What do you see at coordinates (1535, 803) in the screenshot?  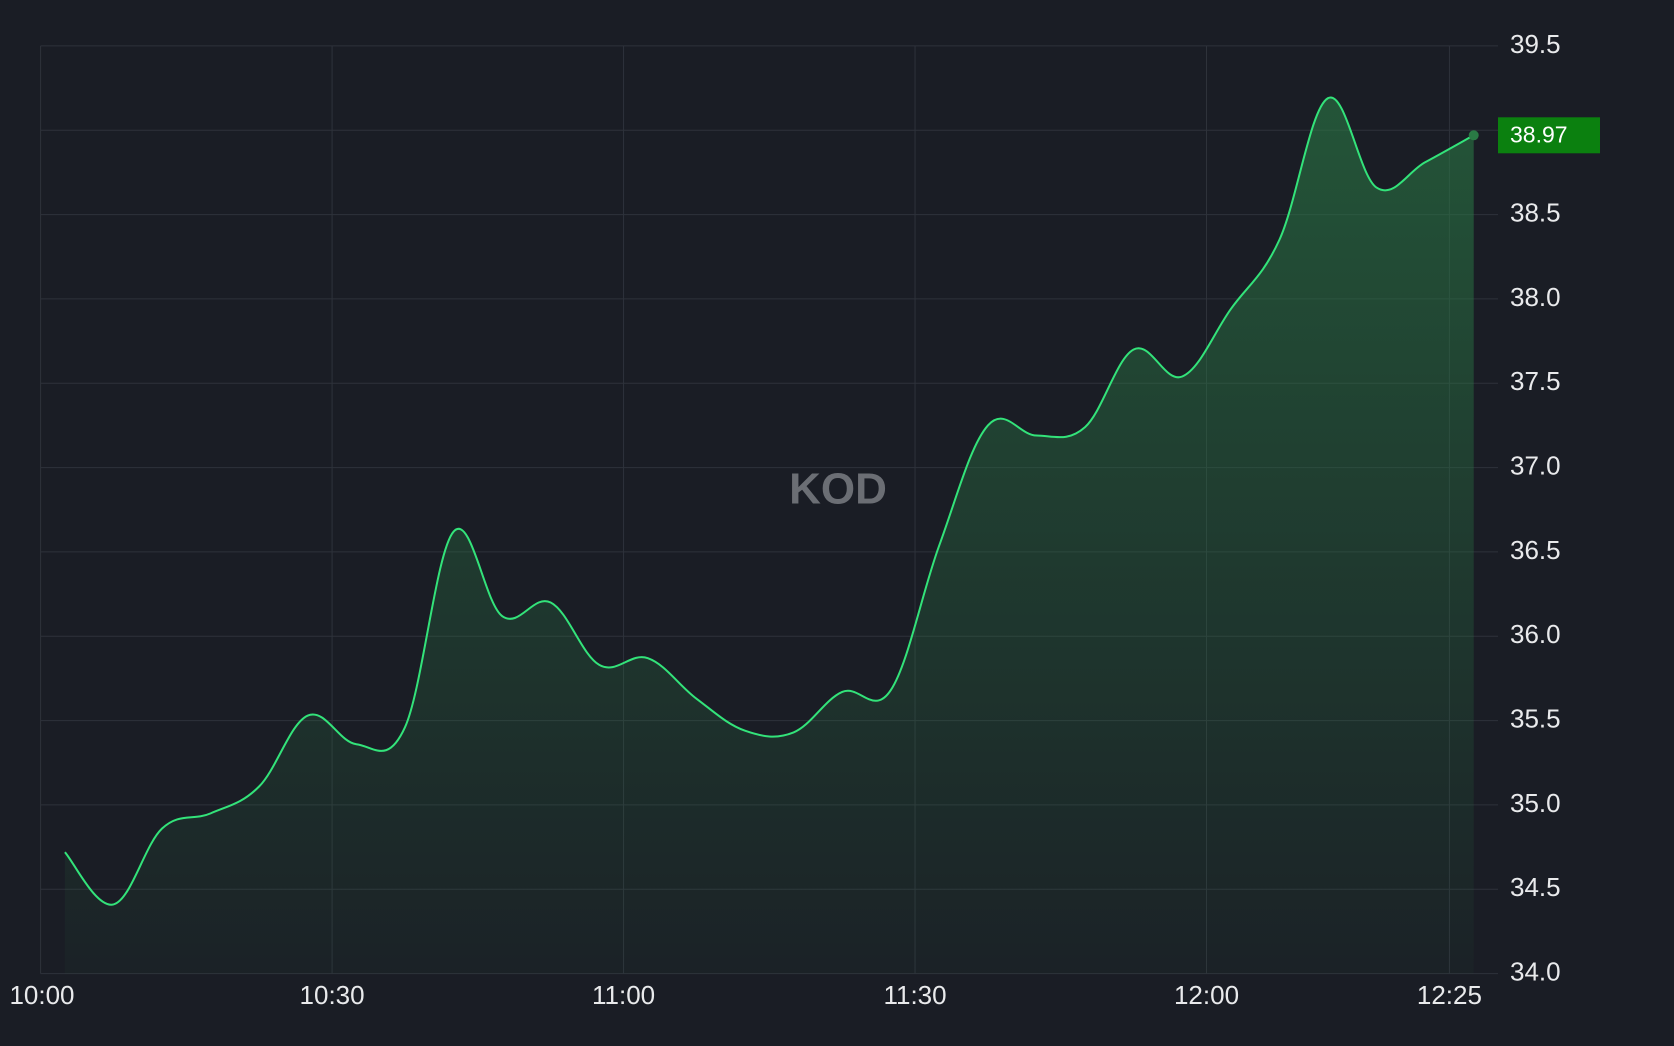 I see `y-tick-label: 35.0` at bounding box center [1535, 803].